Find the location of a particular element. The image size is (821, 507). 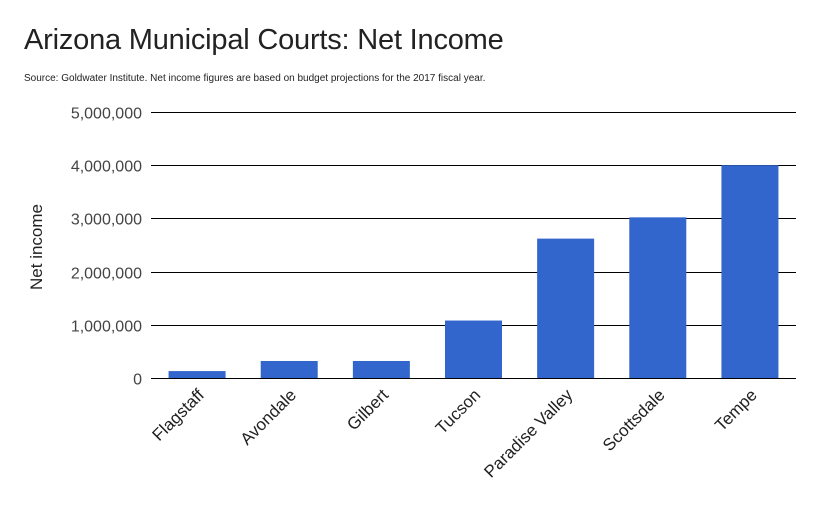

y-axis-label: Net income is located at coordinates (36, 247).